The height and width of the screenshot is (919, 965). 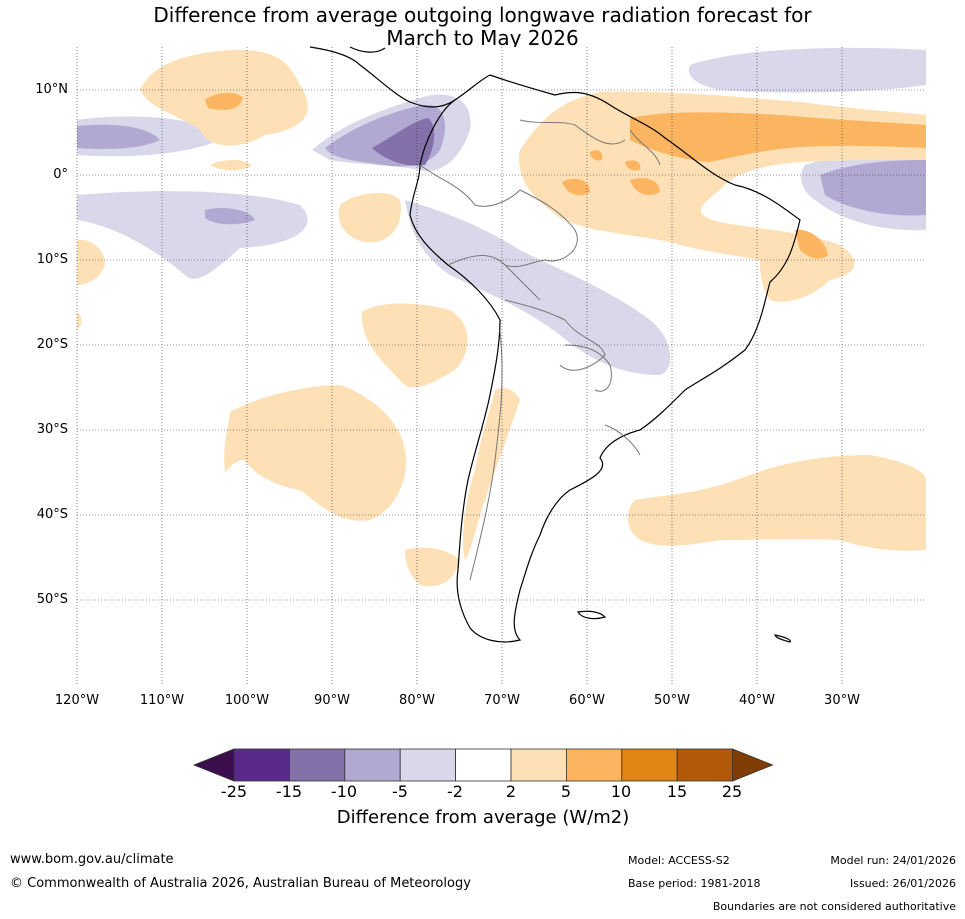 What do you see at coordinates (192, 235) in the screenshot?
I see `lavender-west-equator` at bounding box center [192, 235].